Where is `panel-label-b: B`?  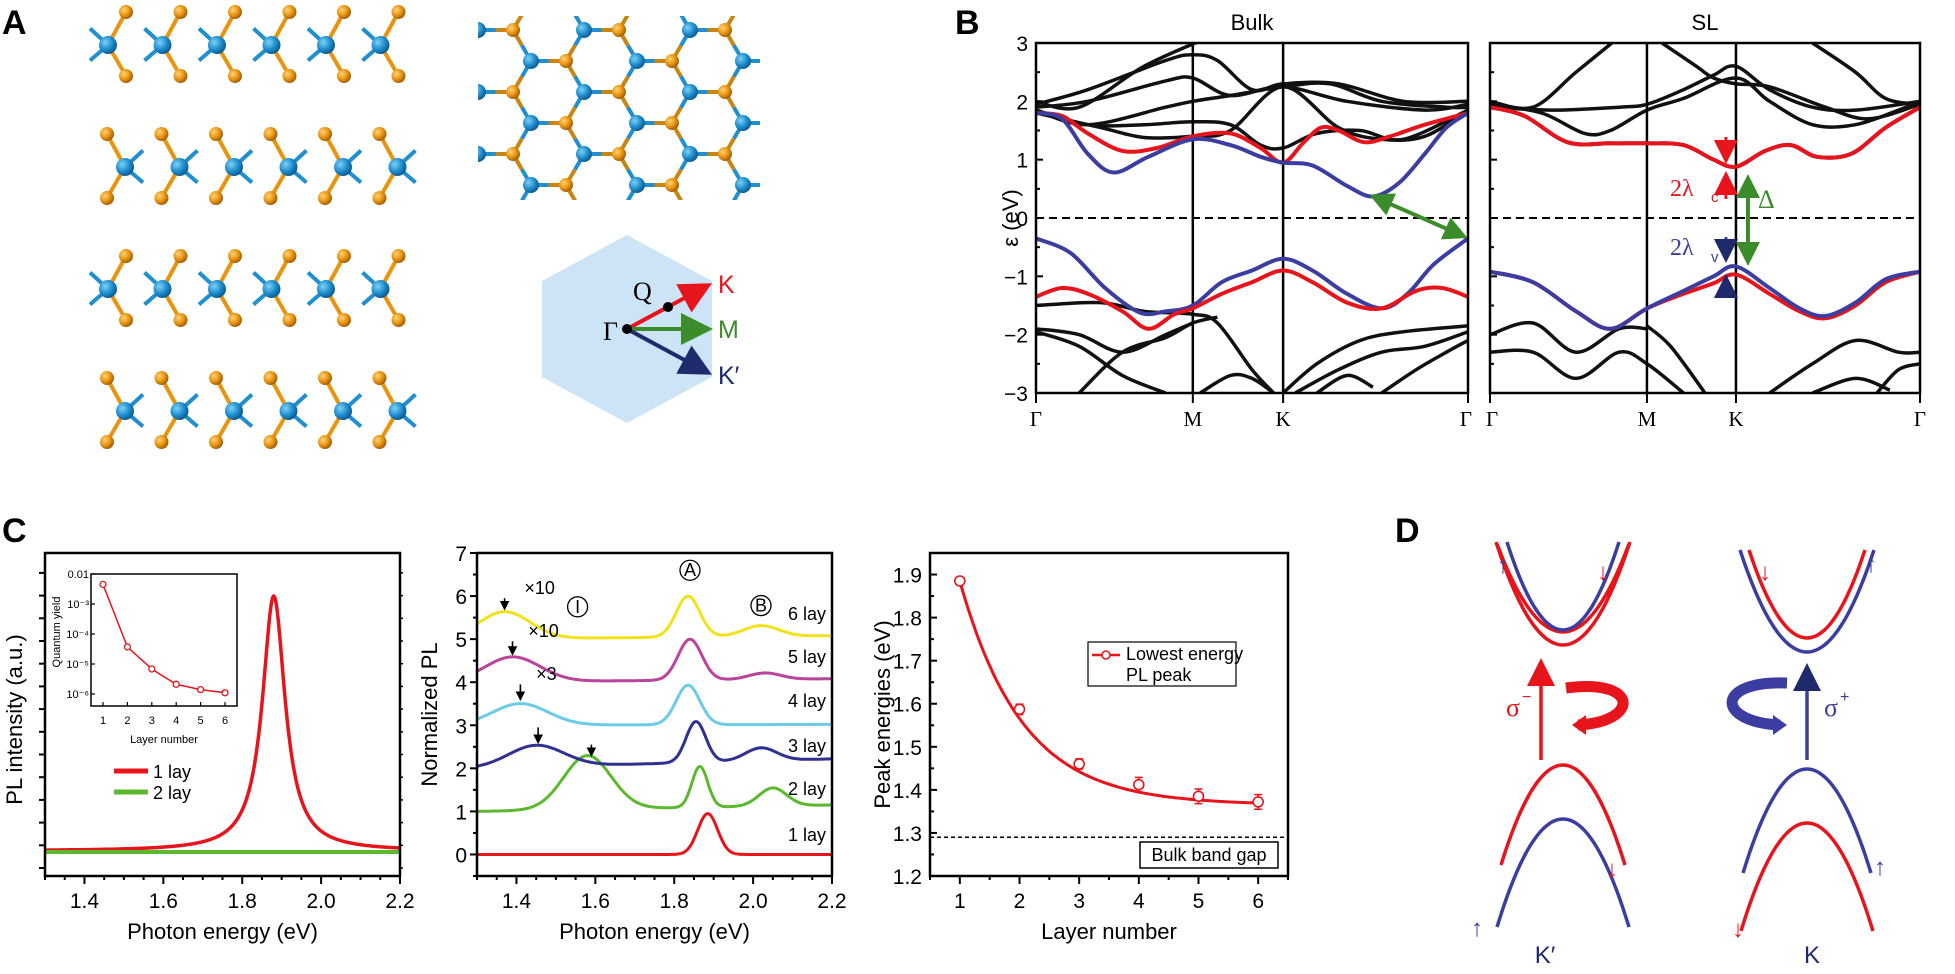 panel-label-b: B is located at coordinates (967, 23).